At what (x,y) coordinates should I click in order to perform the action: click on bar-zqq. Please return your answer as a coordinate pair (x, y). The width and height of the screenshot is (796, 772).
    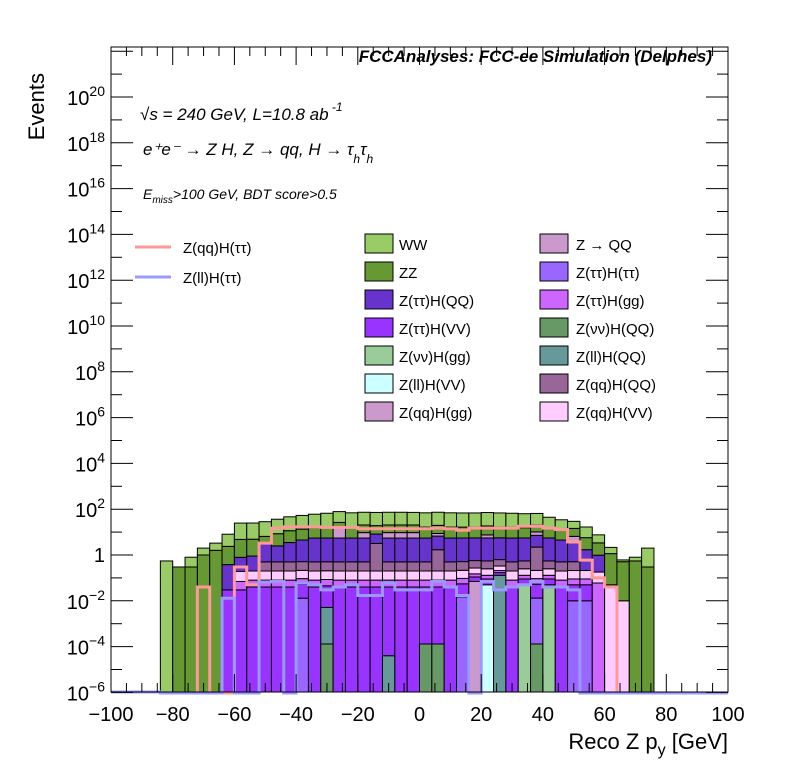
    Looking at the image, I should click on (413, 535).